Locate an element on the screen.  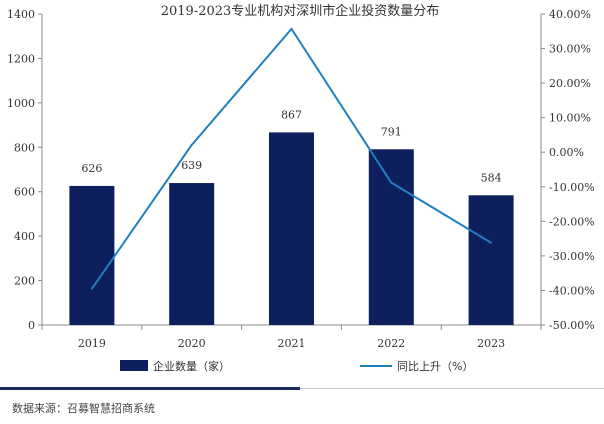
bar-value-label: 639 is located at coordinates (191, 165).